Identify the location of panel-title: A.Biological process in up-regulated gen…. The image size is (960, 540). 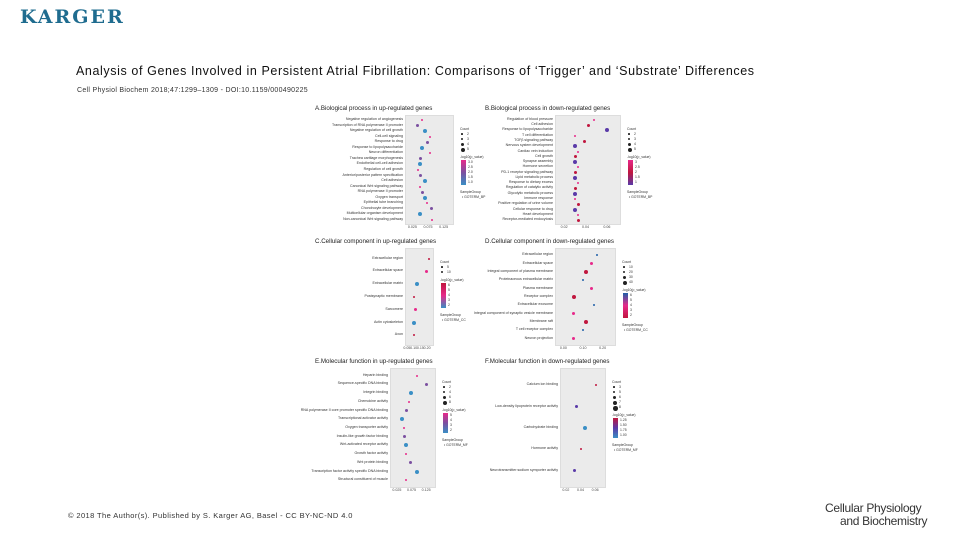
(374, 108).